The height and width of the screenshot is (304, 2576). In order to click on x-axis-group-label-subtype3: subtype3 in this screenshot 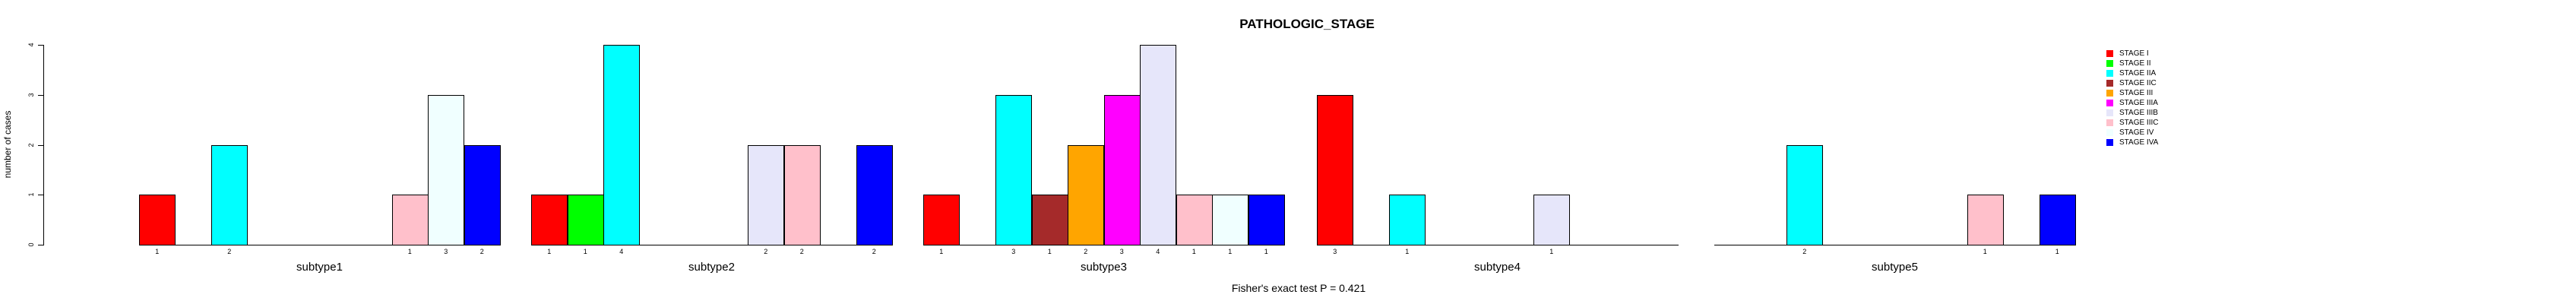, I will do `click(1104, 268)`.